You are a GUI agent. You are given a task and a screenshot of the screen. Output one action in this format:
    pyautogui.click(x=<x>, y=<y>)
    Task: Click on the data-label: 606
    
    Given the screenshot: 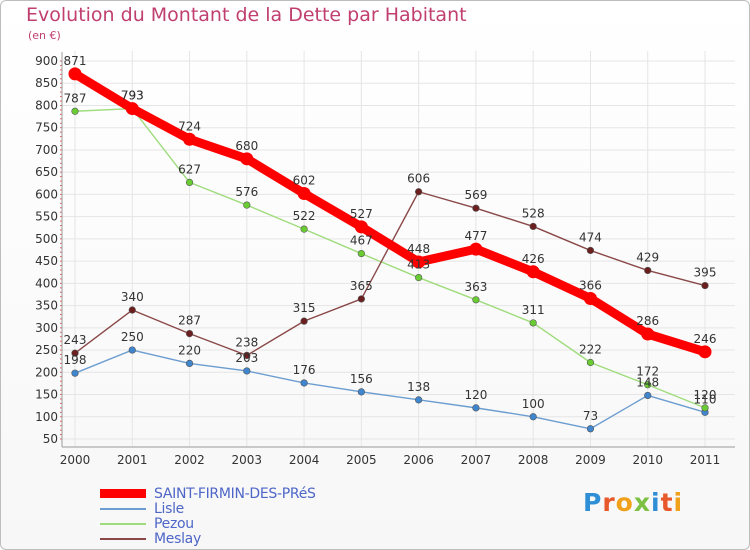 What is the action you would take?
    pyautogui.click(x=418, y=179)
    